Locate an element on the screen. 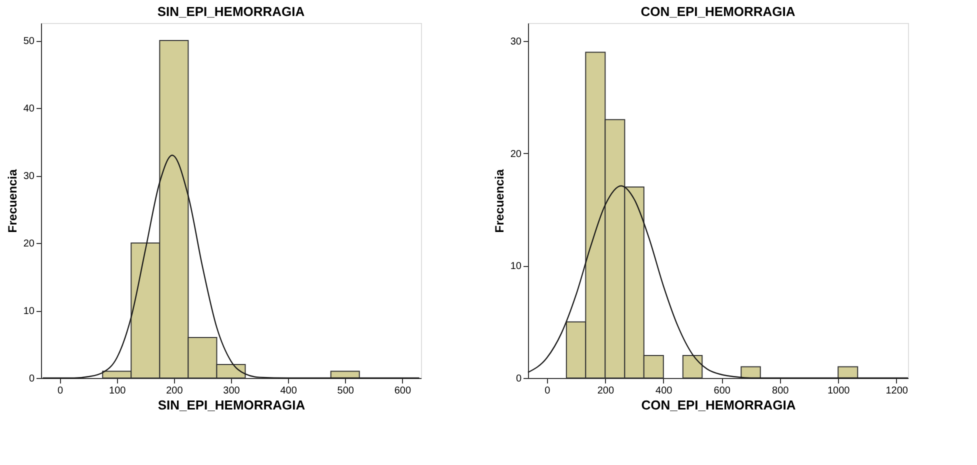 This screenshot has height=465, width=977. y-tick-label: 40 is located at coordinates (29, 109).